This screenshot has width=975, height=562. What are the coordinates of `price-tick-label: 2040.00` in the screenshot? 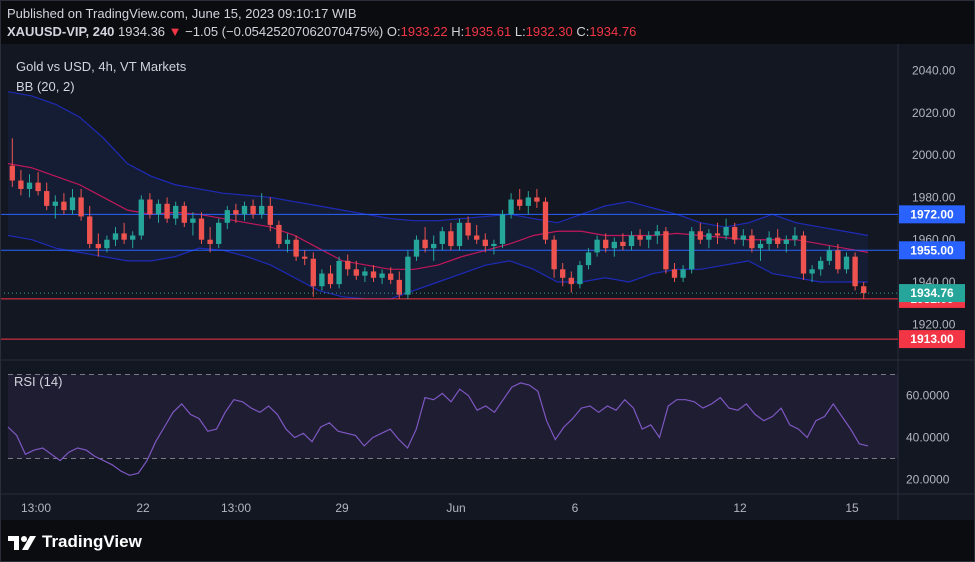 It's located at (934, 71).